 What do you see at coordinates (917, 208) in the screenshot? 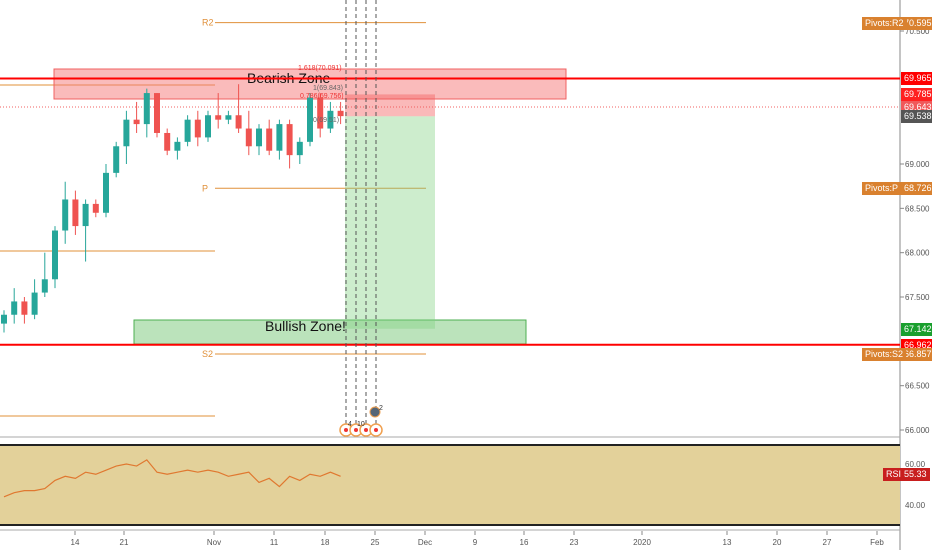
I see `price-tick-label: 68.500` at bounding box center [917, 208].